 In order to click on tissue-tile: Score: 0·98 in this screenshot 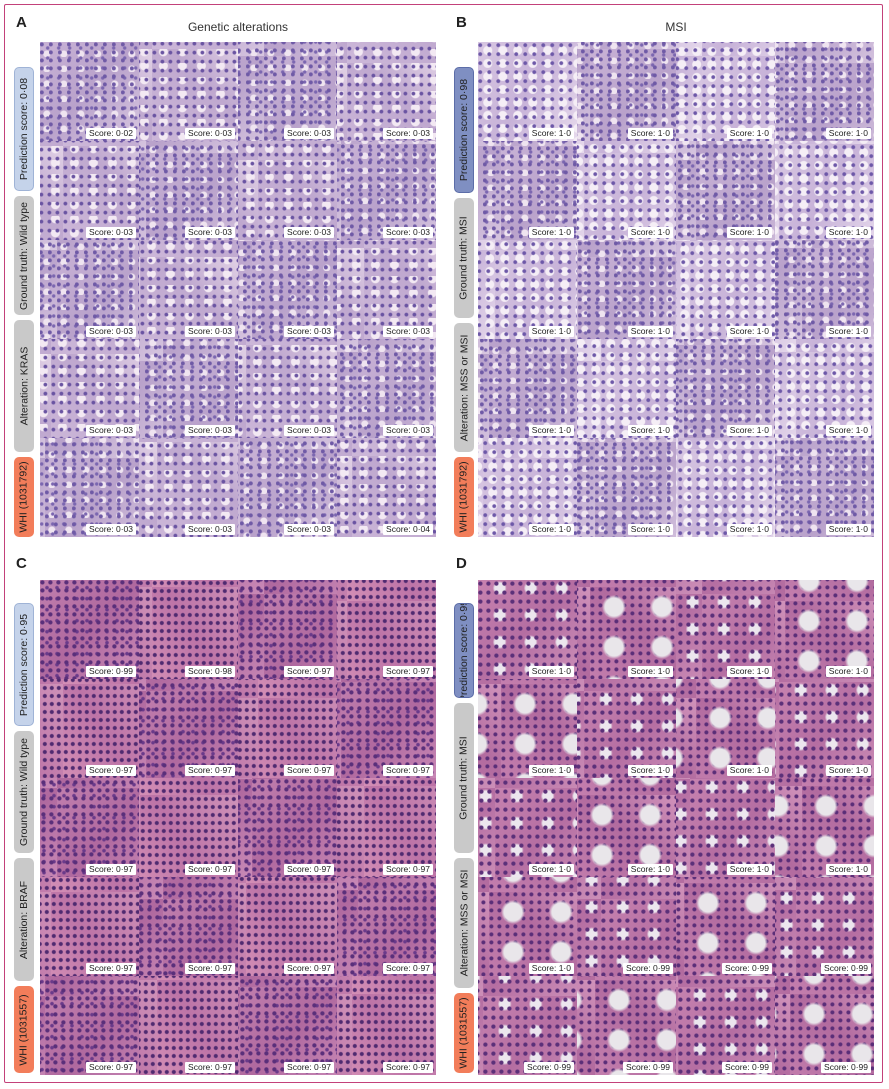, I will do `click(188, 629)`.